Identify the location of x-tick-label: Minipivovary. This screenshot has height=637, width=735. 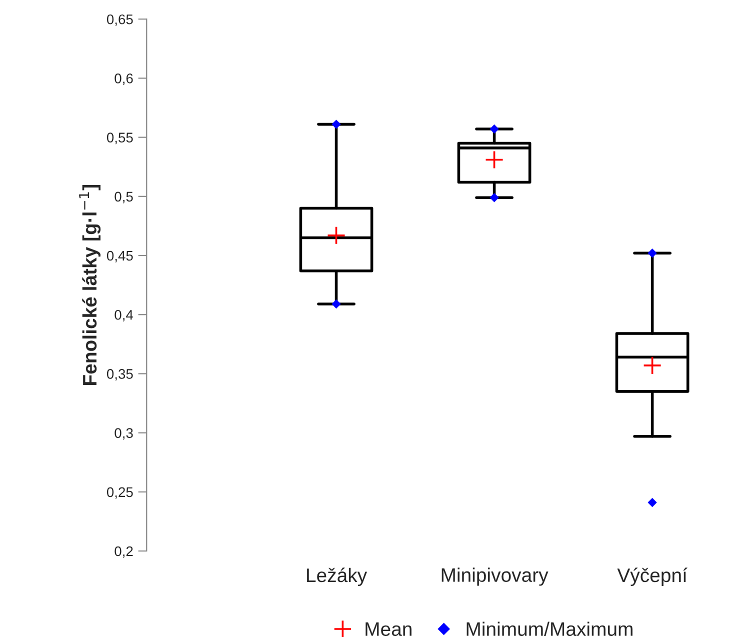
(495, 577).